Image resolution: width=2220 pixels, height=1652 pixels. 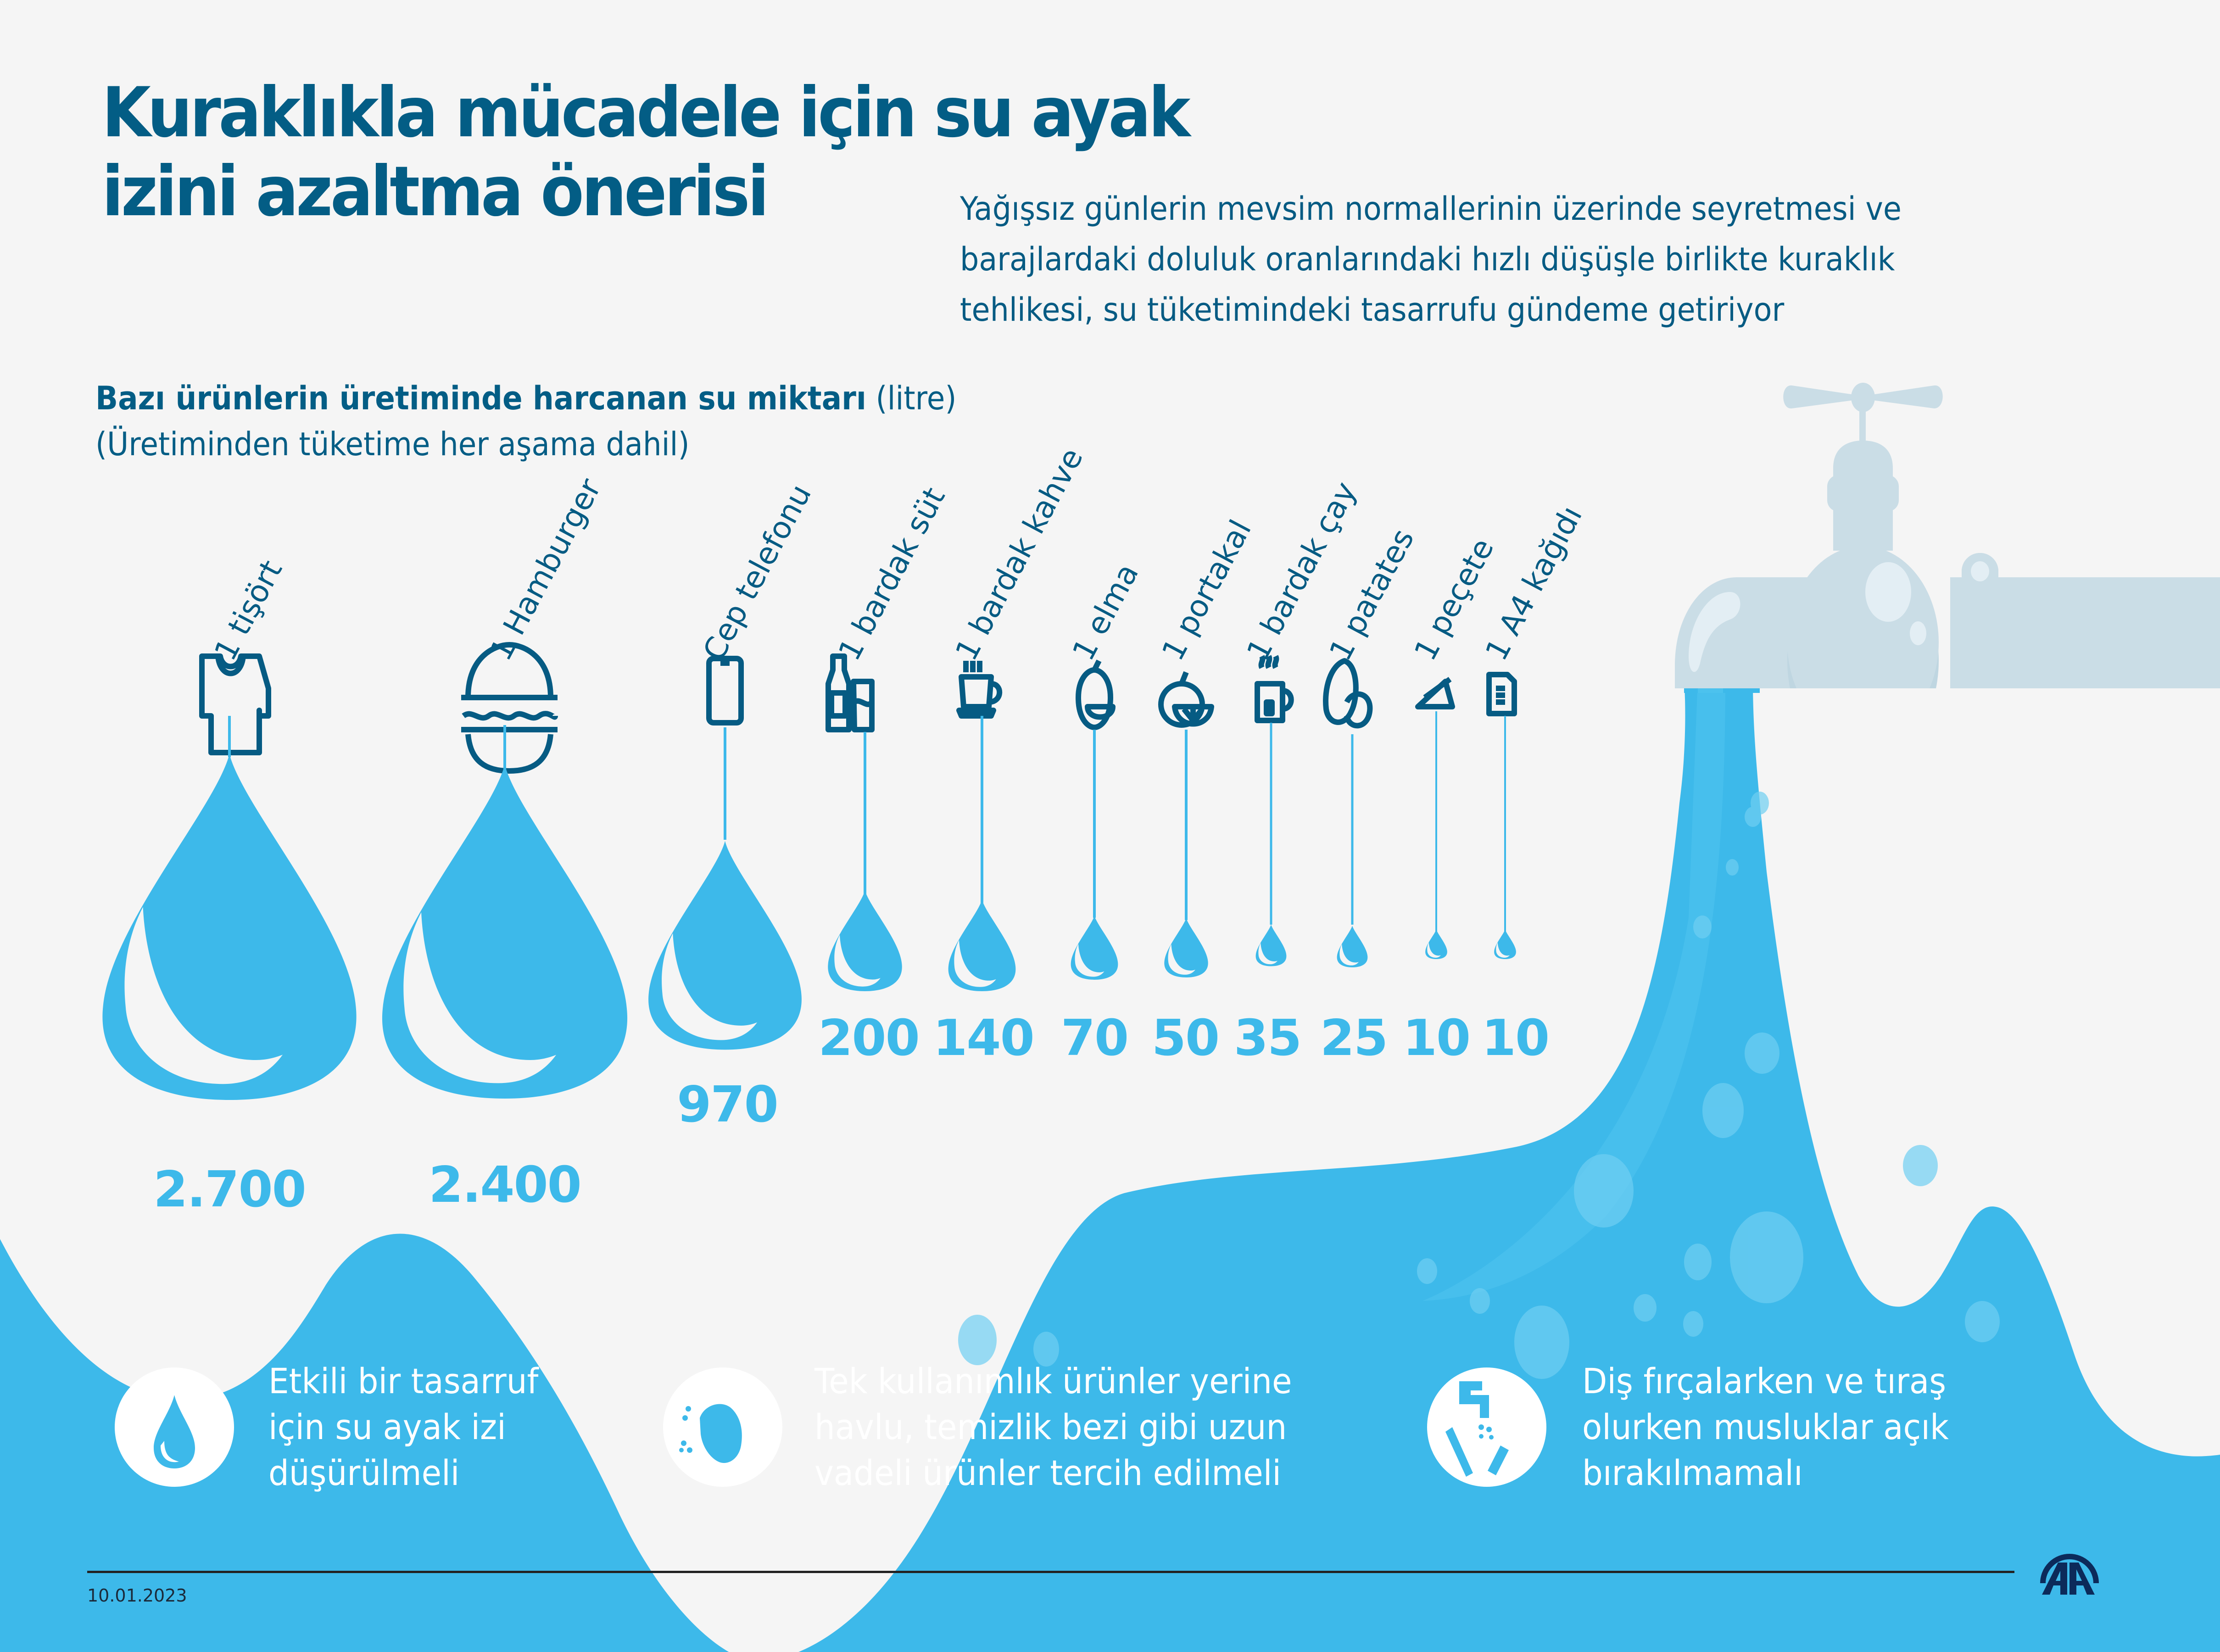 What do you see at coordinates (980, 690) in the screenshot?
I see `coffee-icon` at bounding box center [980, 690].